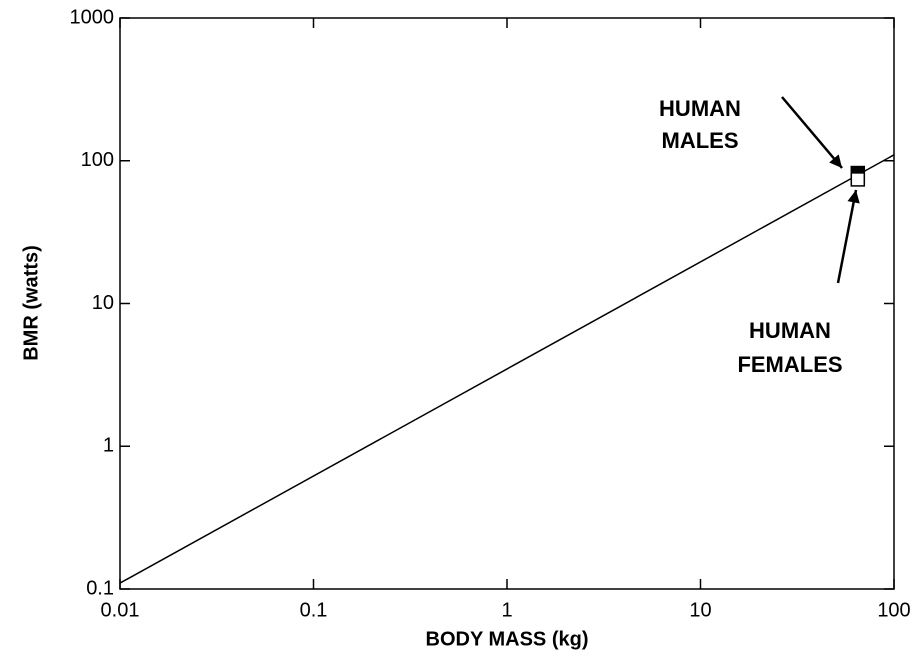 Image resolution: width=916 pixels, height=654 pixels. What do you see at coordinates (700, 140) in the screenshot?
I see `annotation-text: MALES` at bounding box center [700, 140].